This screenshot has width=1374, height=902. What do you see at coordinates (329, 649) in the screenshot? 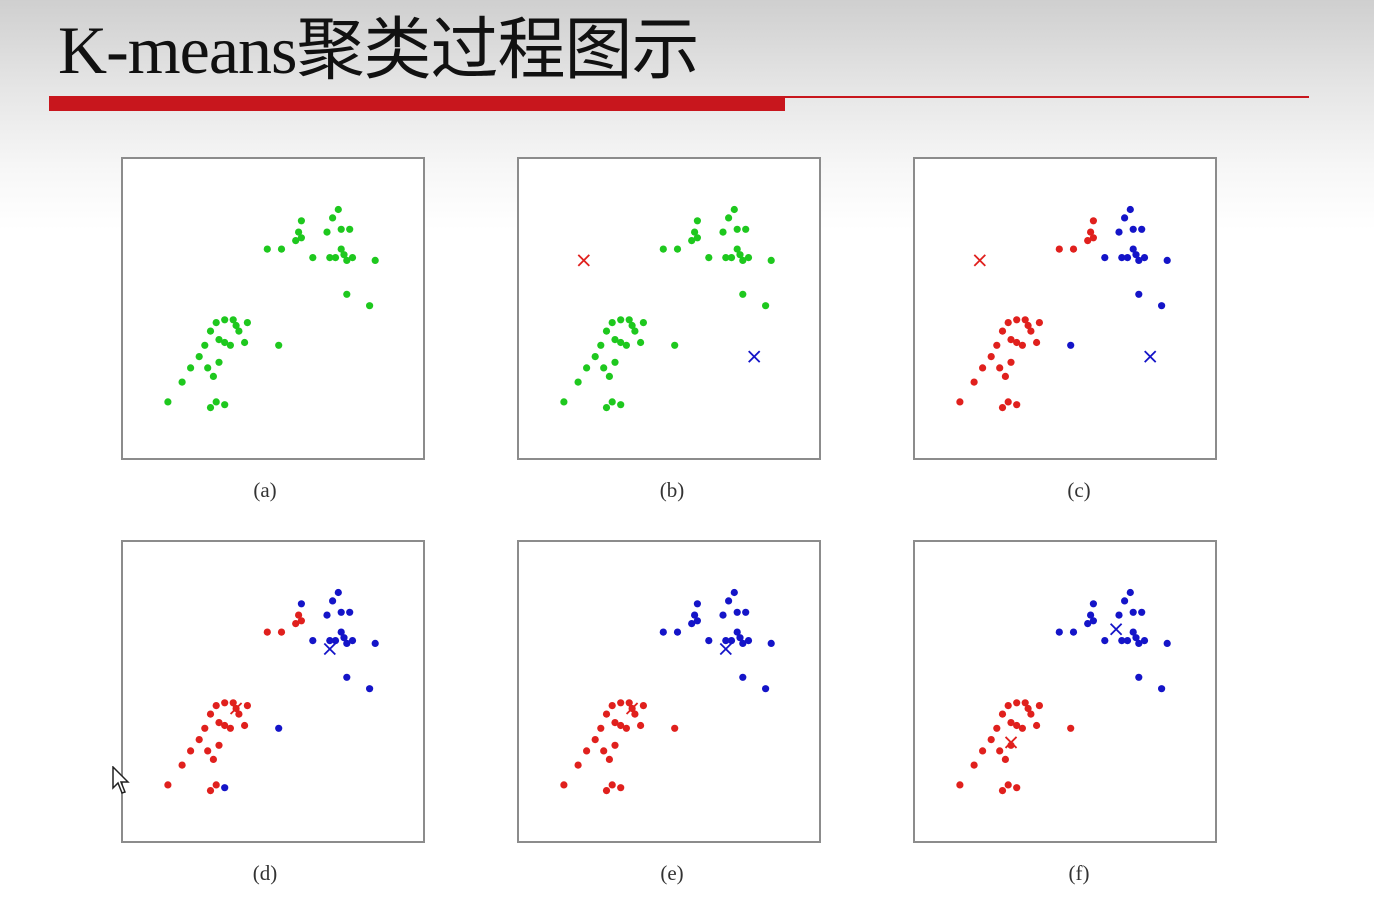
I see `centroid-marker-d-blue` at bounding box center [329, 649].